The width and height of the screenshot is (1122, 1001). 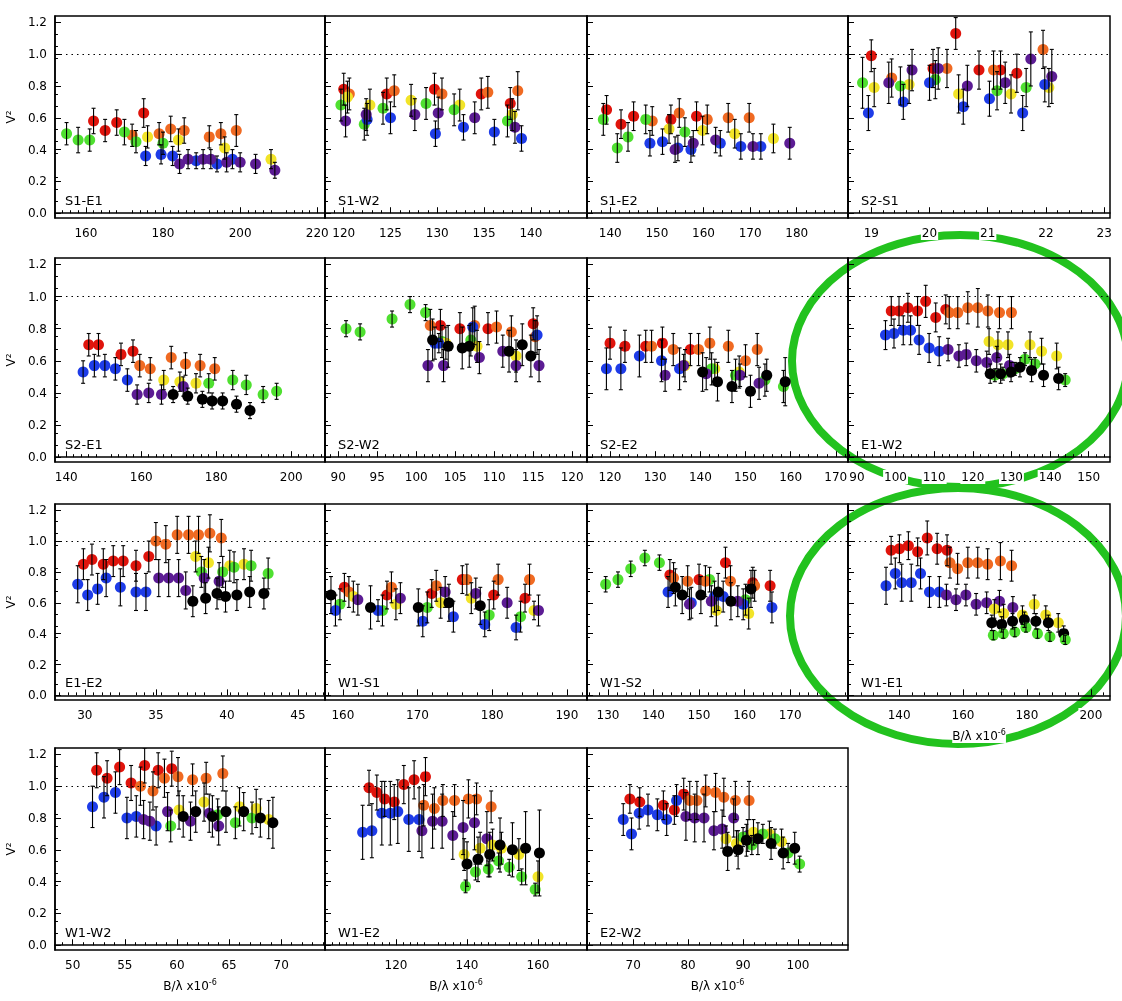 What do you see at coordinates (390, 233) in the screenshot?
I see `x-tick-label: 125` at bounding box center [390, 233].